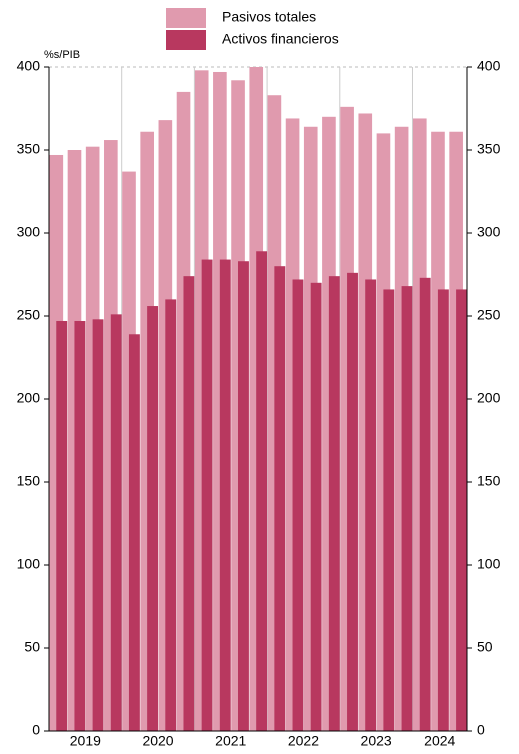 The width and height of the screenshot is (519, 754). What do you see at coordinates (230, 741) in the screenshot?
I see `x-tick-label: 2021` at bounding box center [230, 741].